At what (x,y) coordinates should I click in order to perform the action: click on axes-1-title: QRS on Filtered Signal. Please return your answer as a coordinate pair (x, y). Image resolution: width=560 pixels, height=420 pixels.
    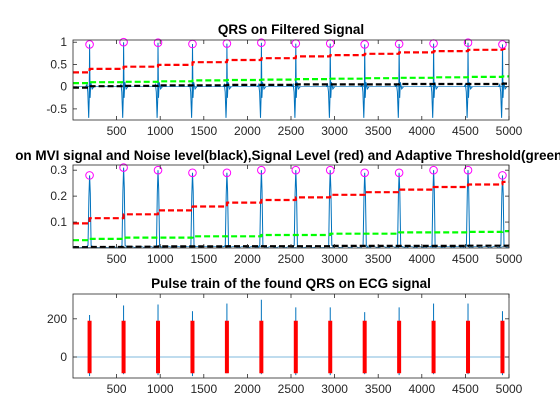
    Looking at the image, I should click on (291, 29).